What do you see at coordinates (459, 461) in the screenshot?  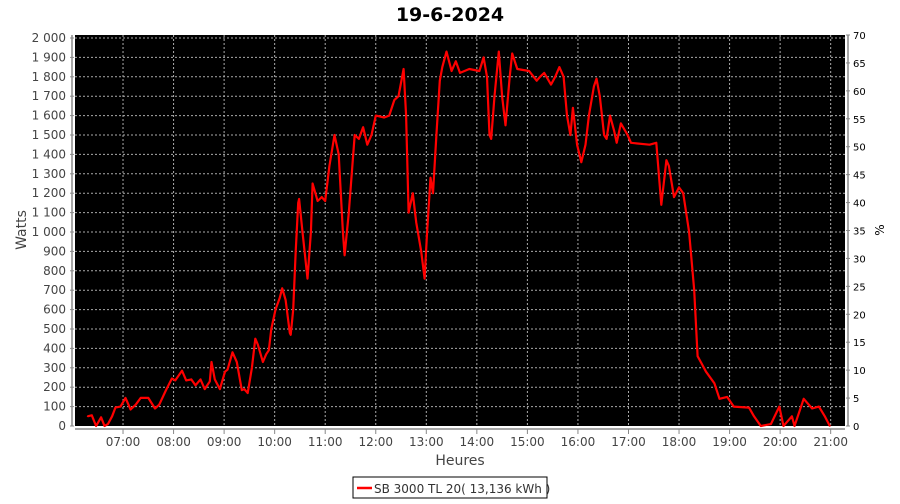 I see `x-axis-label: Heures` at bounding box center [459, 461].